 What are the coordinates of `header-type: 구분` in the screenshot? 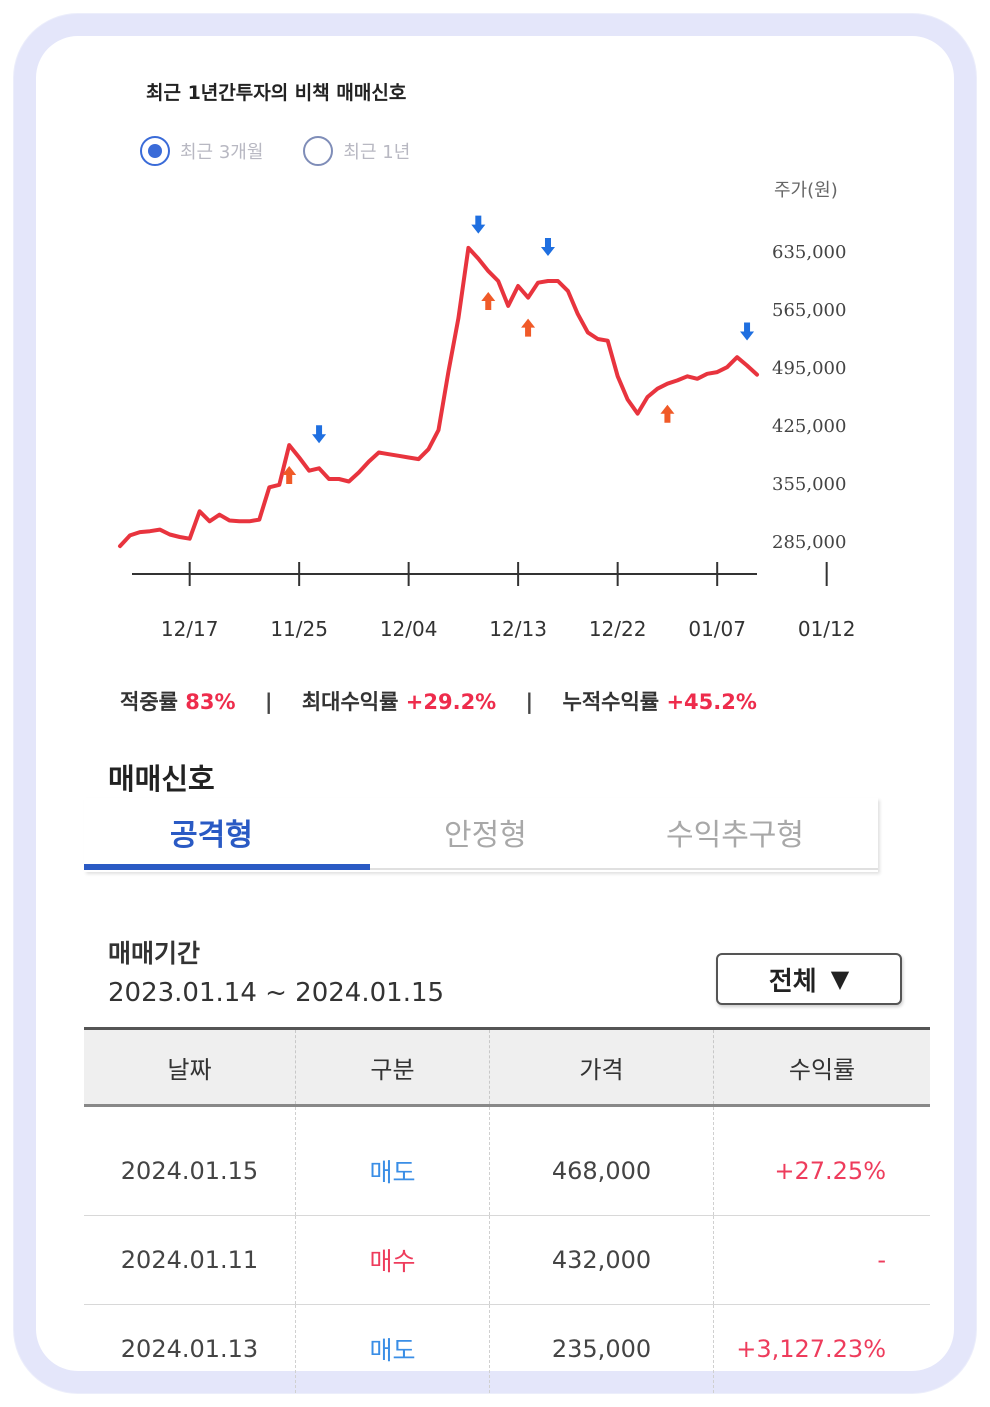 It's located at (393, 1067).